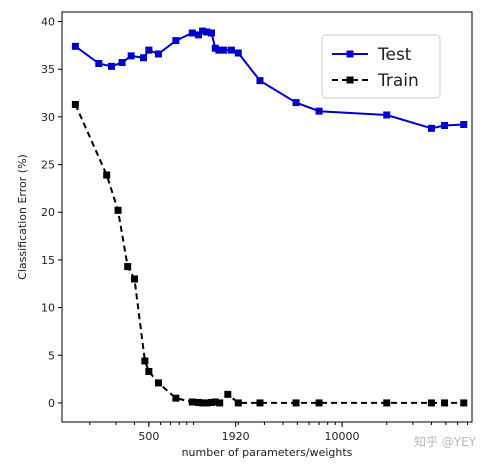  Describe the element at coordinates (279, 432) in the screenshot. I see `x-axis-ticks: 500 1920 10000` at that location.